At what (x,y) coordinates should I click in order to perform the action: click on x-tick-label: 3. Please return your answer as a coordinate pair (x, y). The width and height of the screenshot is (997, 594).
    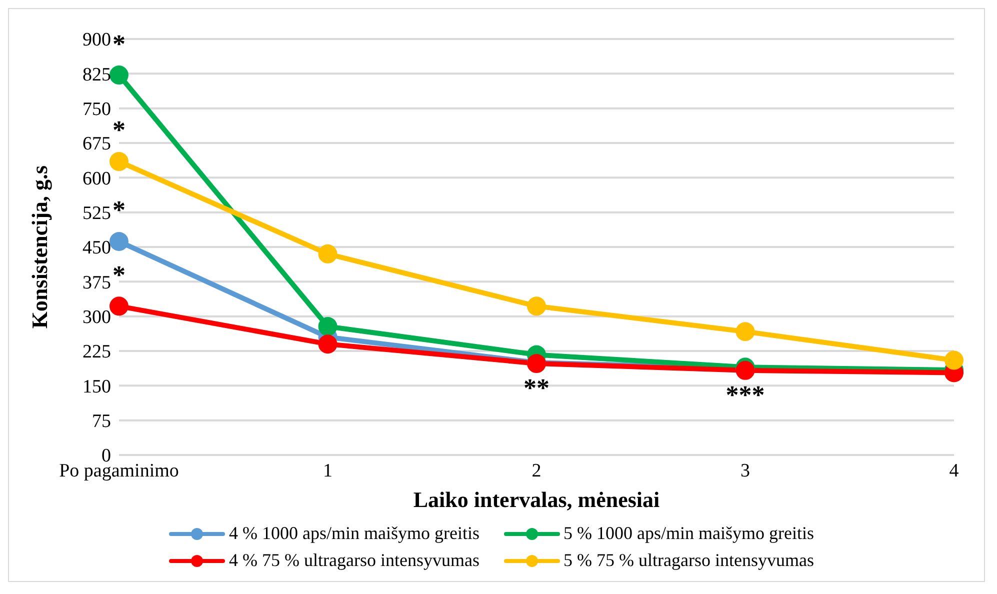
    Looking at the image, I should click on (745, 471).